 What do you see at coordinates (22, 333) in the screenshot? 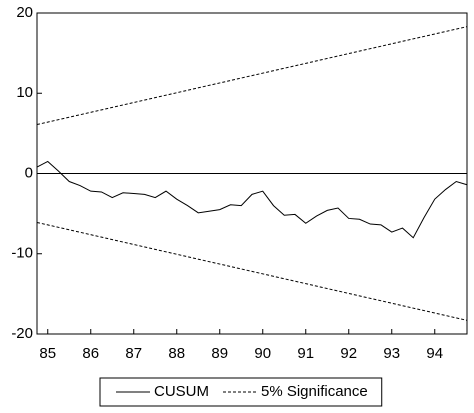
I see `y-tick-label: -20` at bounding box center [22, 333].